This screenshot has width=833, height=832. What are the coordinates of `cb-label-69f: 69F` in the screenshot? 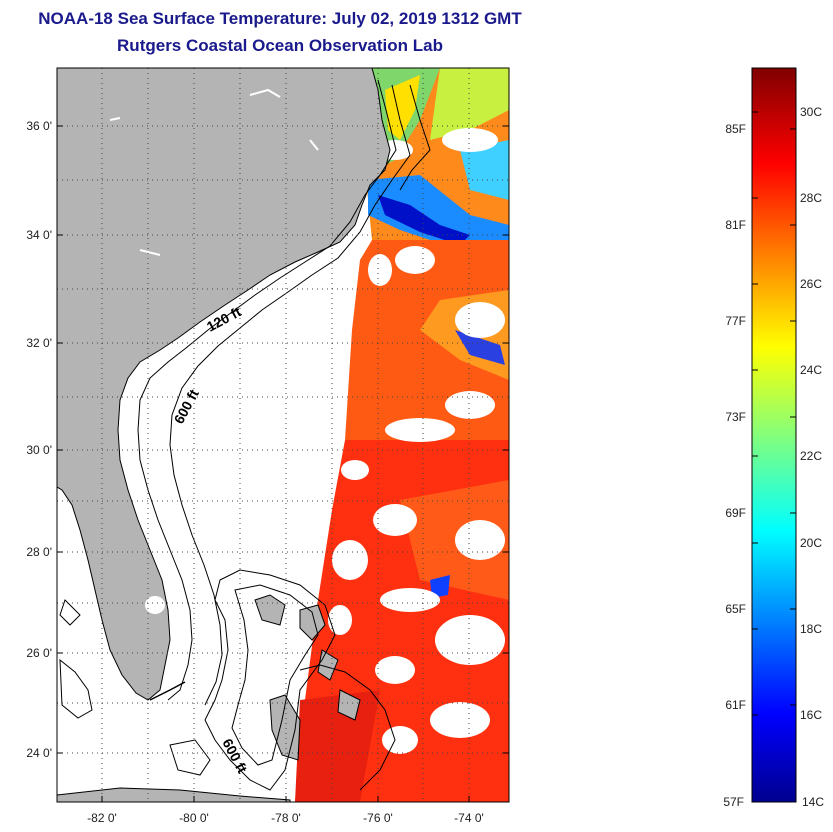 It's located at (735, 513).